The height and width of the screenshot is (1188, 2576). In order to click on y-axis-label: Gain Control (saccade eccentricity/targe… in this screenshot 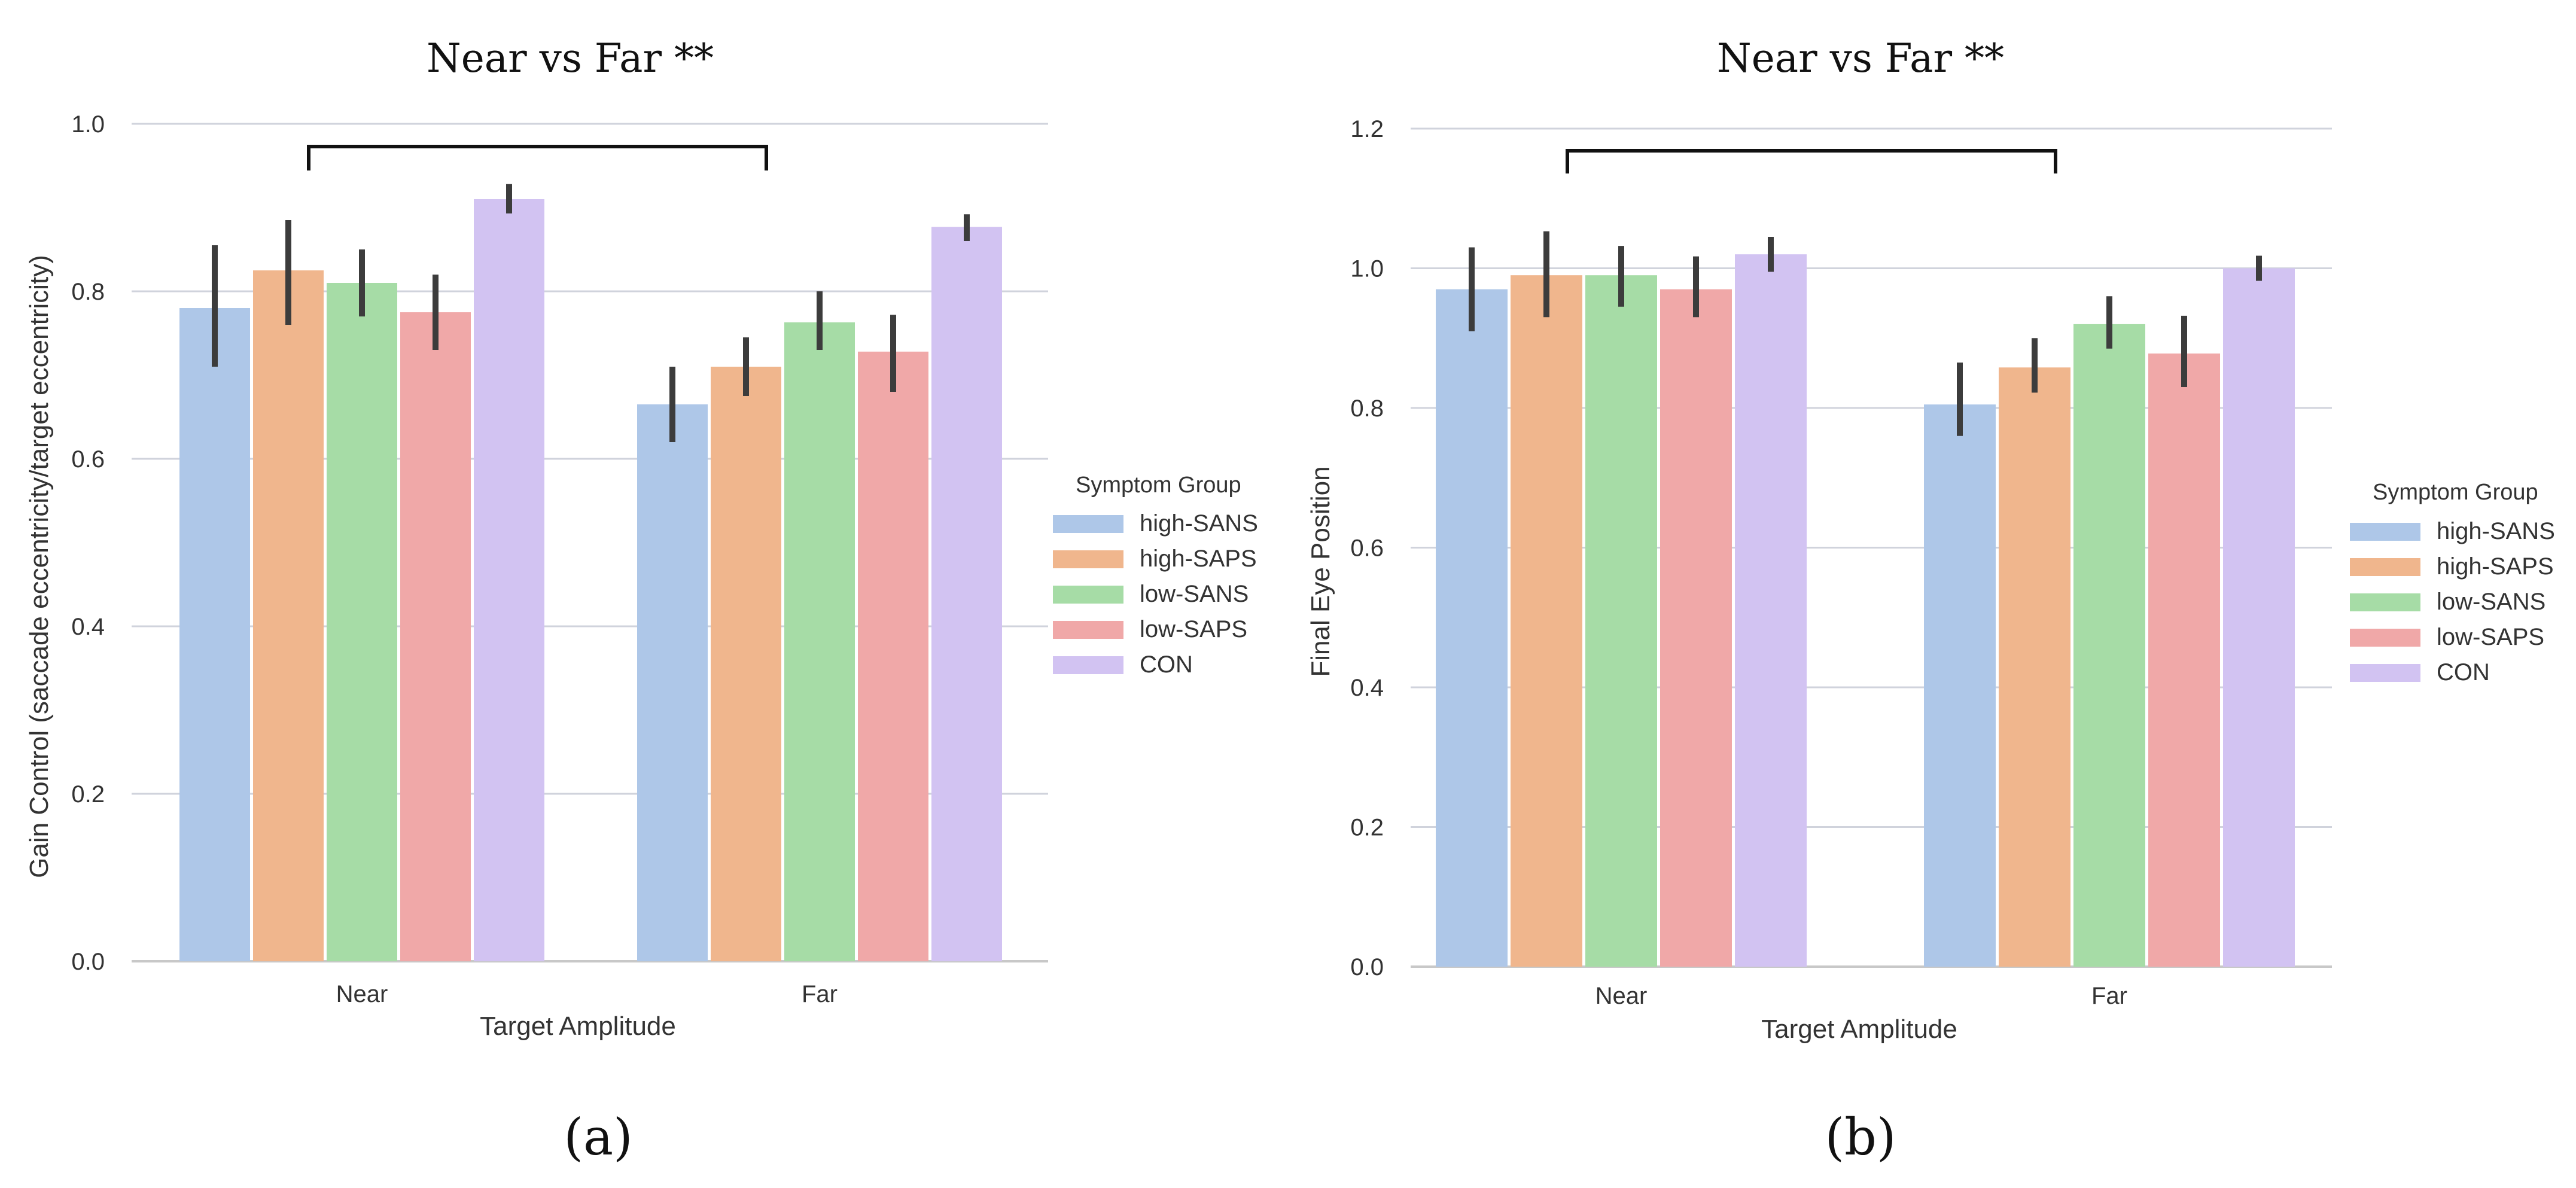, I will do `click(39, 566)`.